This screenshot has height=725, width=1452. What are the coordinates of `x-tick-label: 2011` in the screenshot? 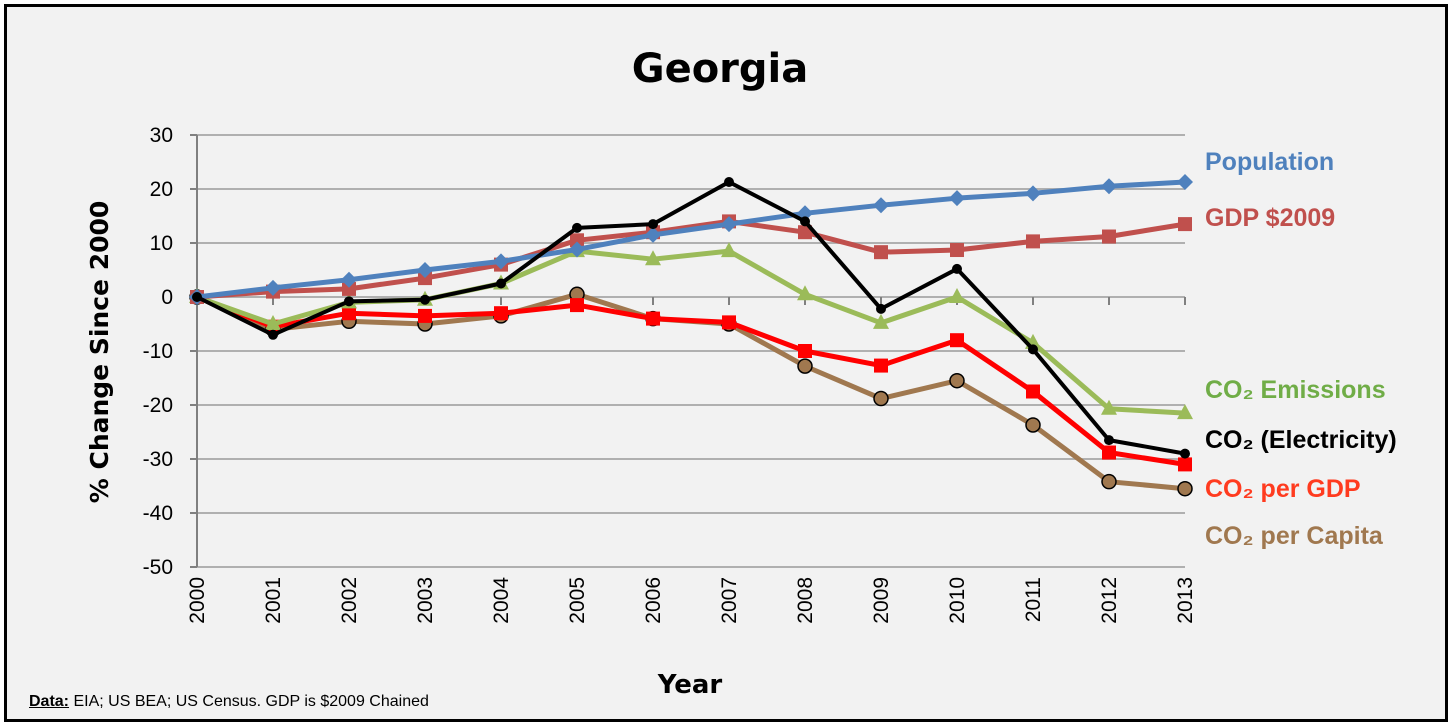 It's located at (1033, 599).